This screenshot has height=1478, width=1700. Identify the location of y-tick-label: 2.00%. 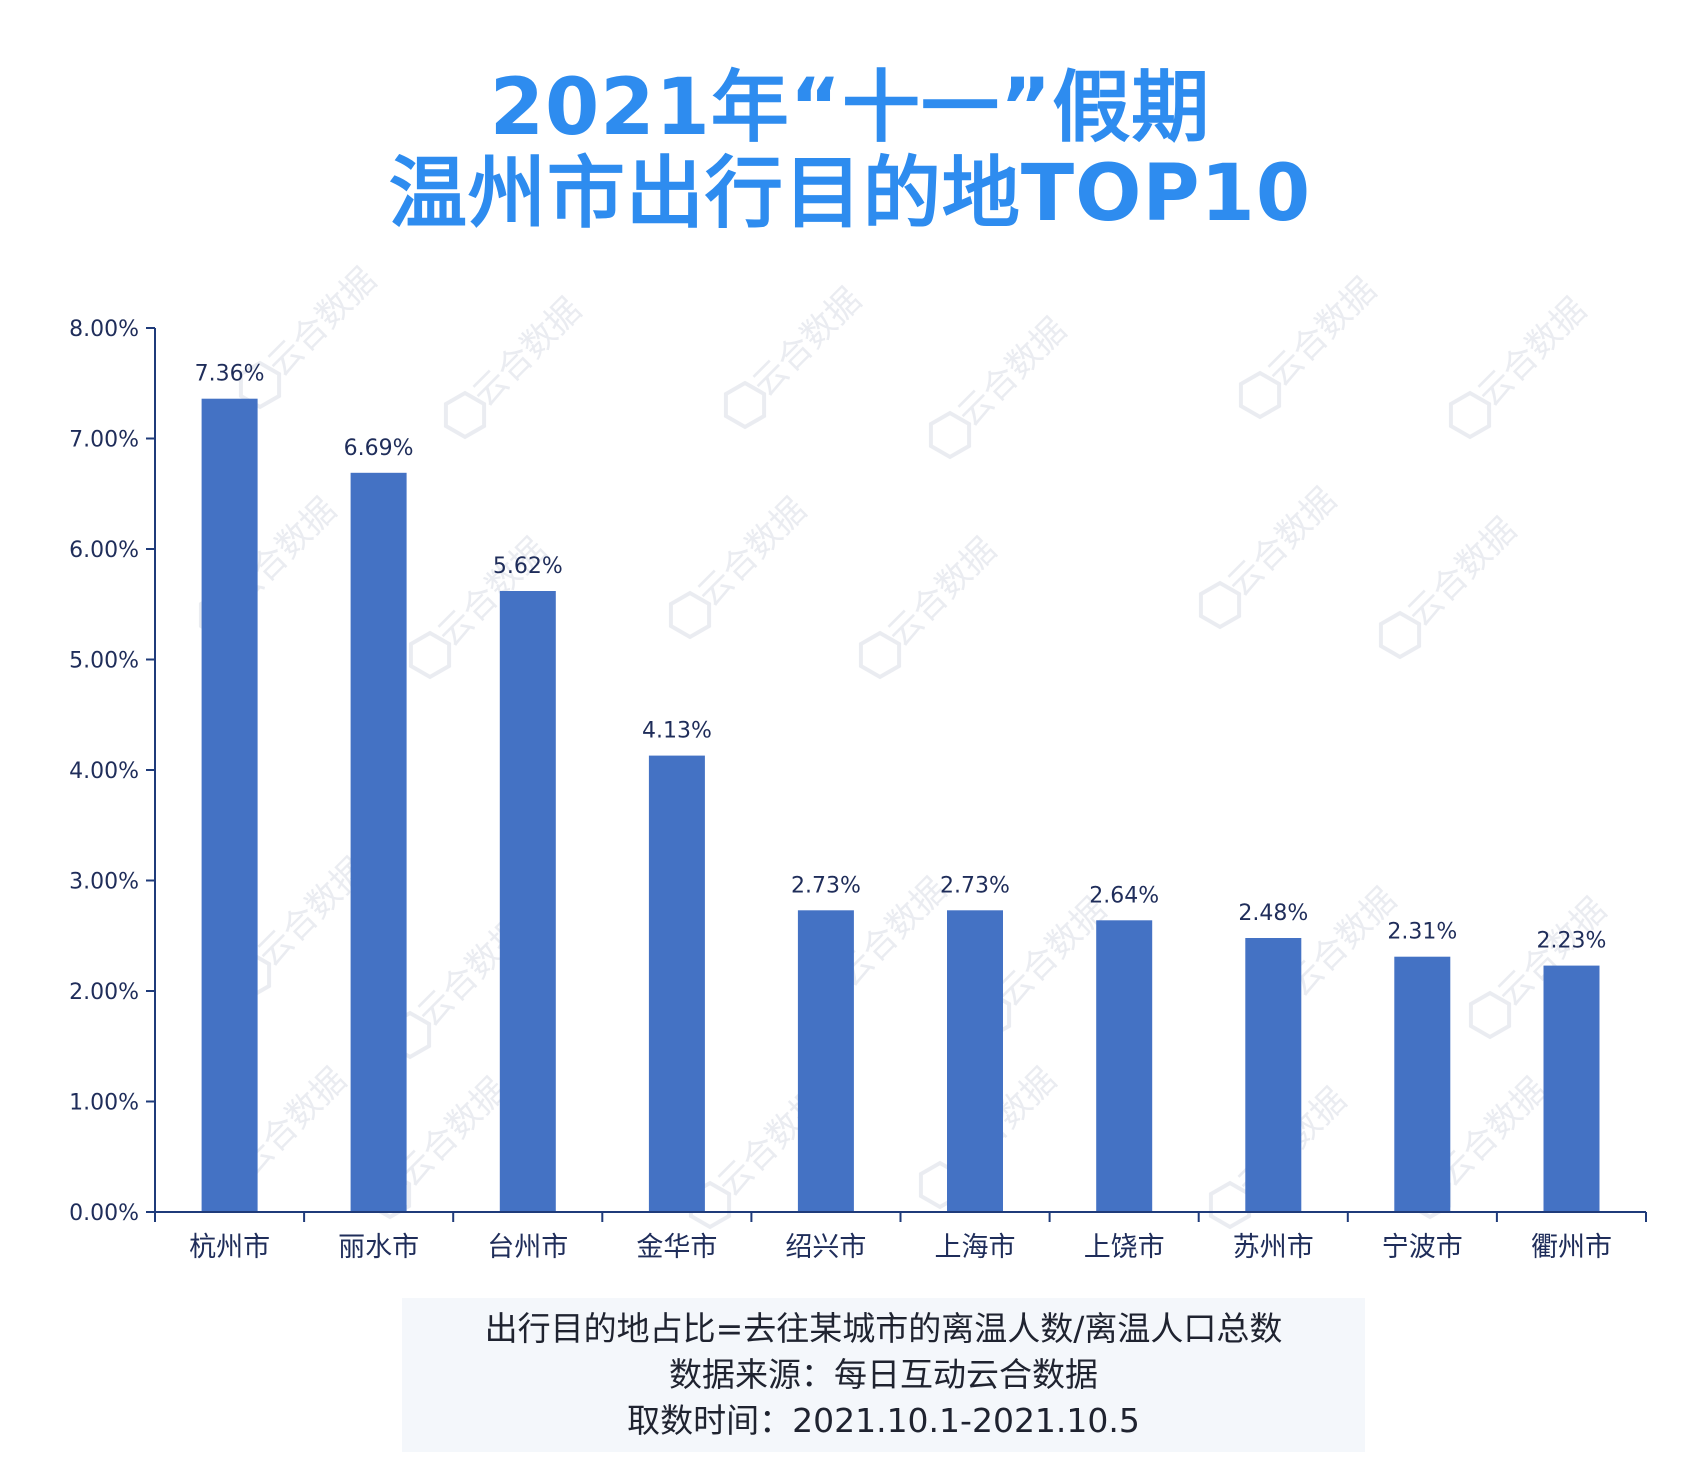
(104, 992).